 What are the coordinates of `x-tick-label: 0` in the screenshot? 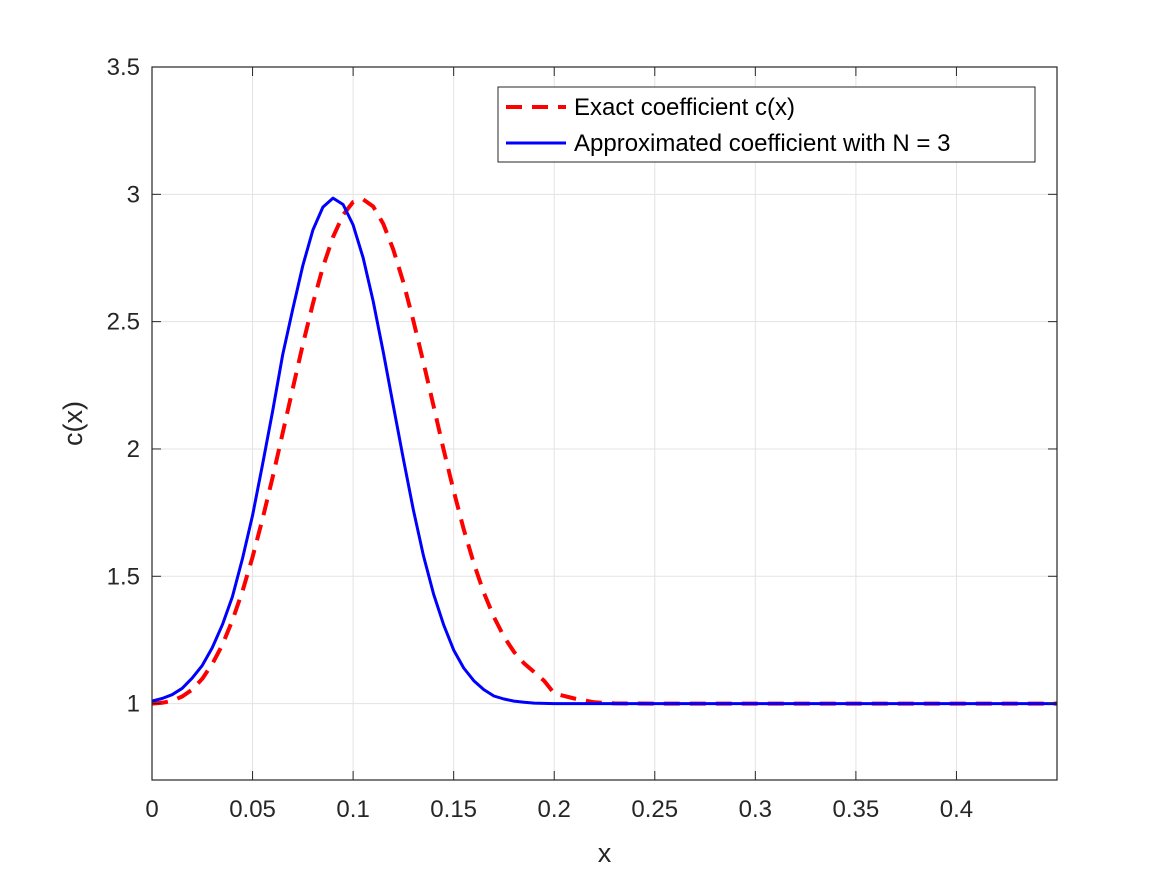 It's located at (151, 809).